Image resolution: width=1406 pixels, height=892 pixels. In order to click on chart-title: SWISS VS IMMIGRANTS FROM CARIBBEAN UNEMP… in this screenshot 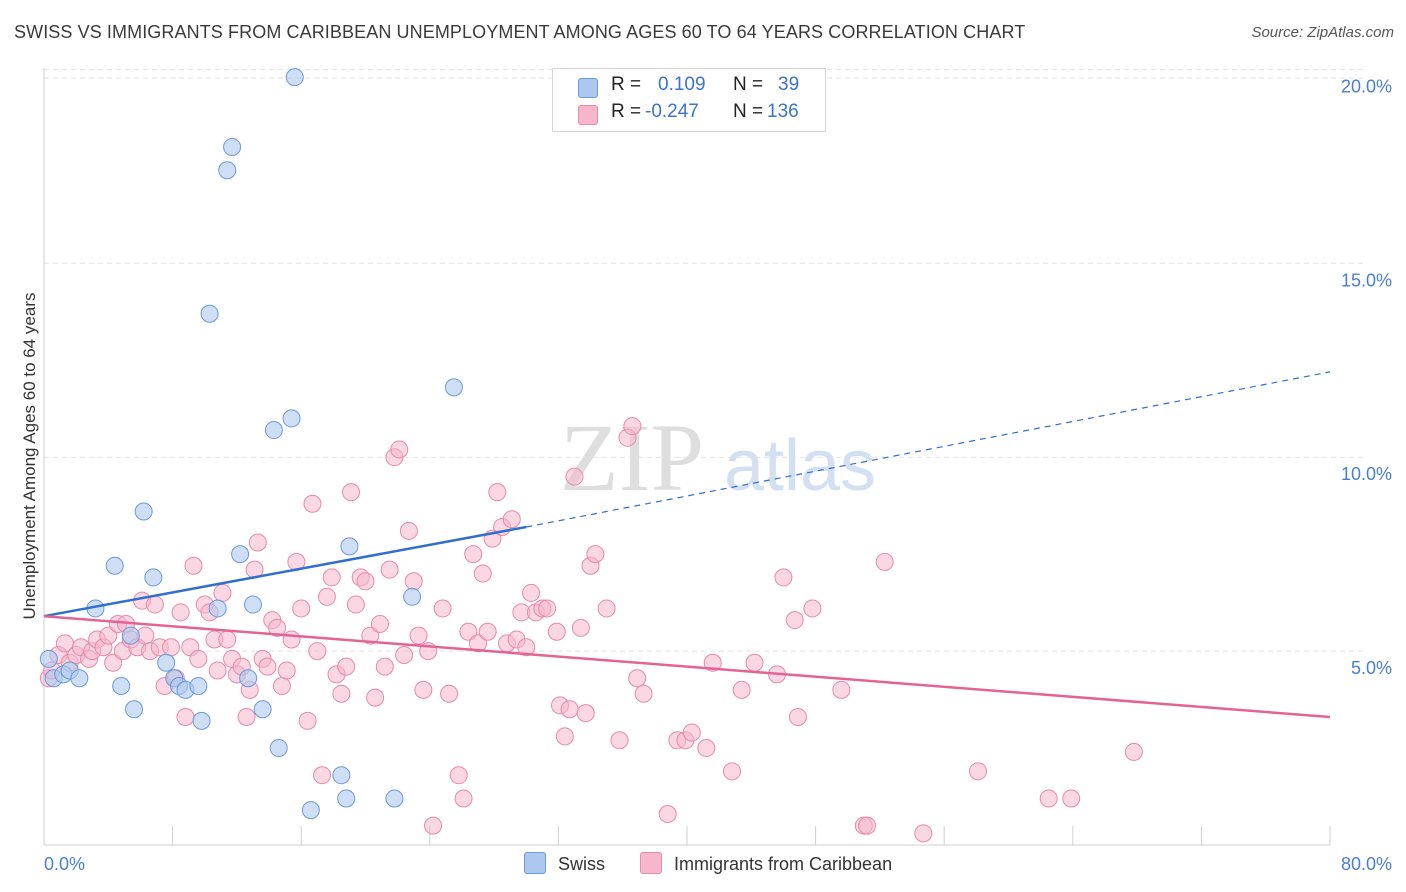, I will do `click(520, 32)`.